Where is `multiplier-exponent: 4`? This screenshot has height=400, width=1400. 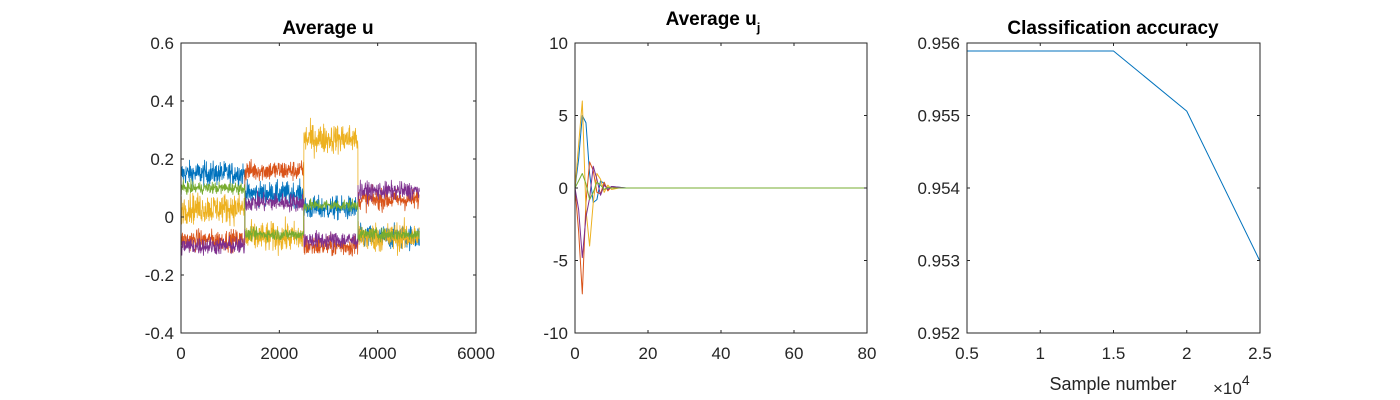 multiplier-exponent: 4 is located at coordinates (1246, 380).